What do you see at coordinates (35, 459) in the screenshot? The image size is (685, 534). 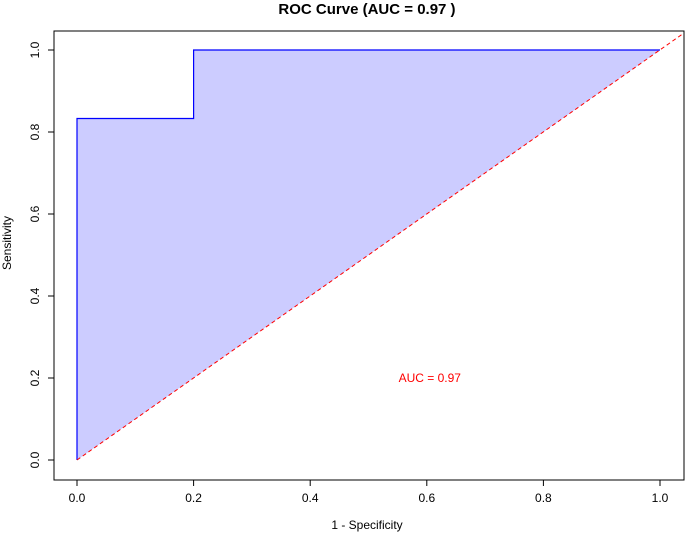 I see `y-tick-label: 0.0` at bounding box center [35, 459].